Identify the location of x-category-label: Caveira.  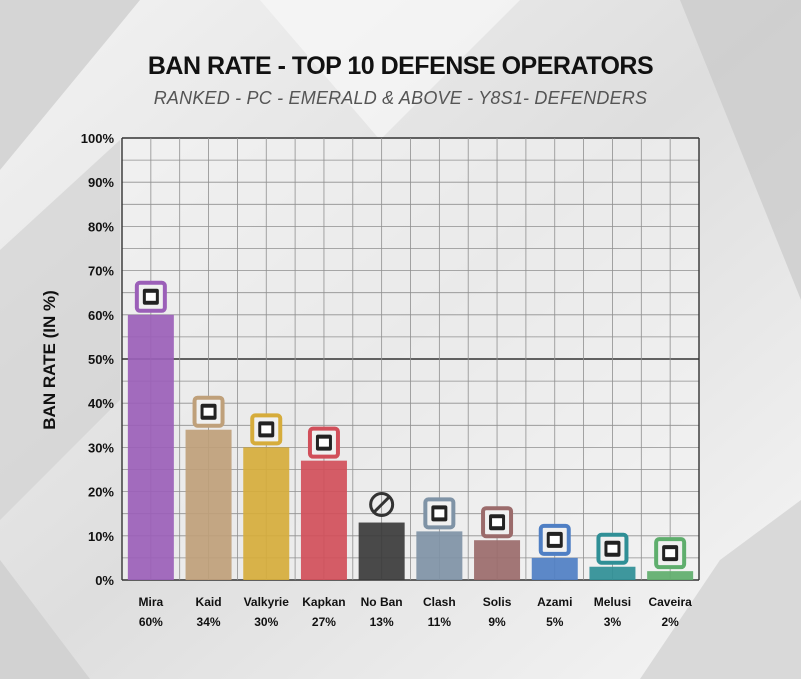
(670, 602).